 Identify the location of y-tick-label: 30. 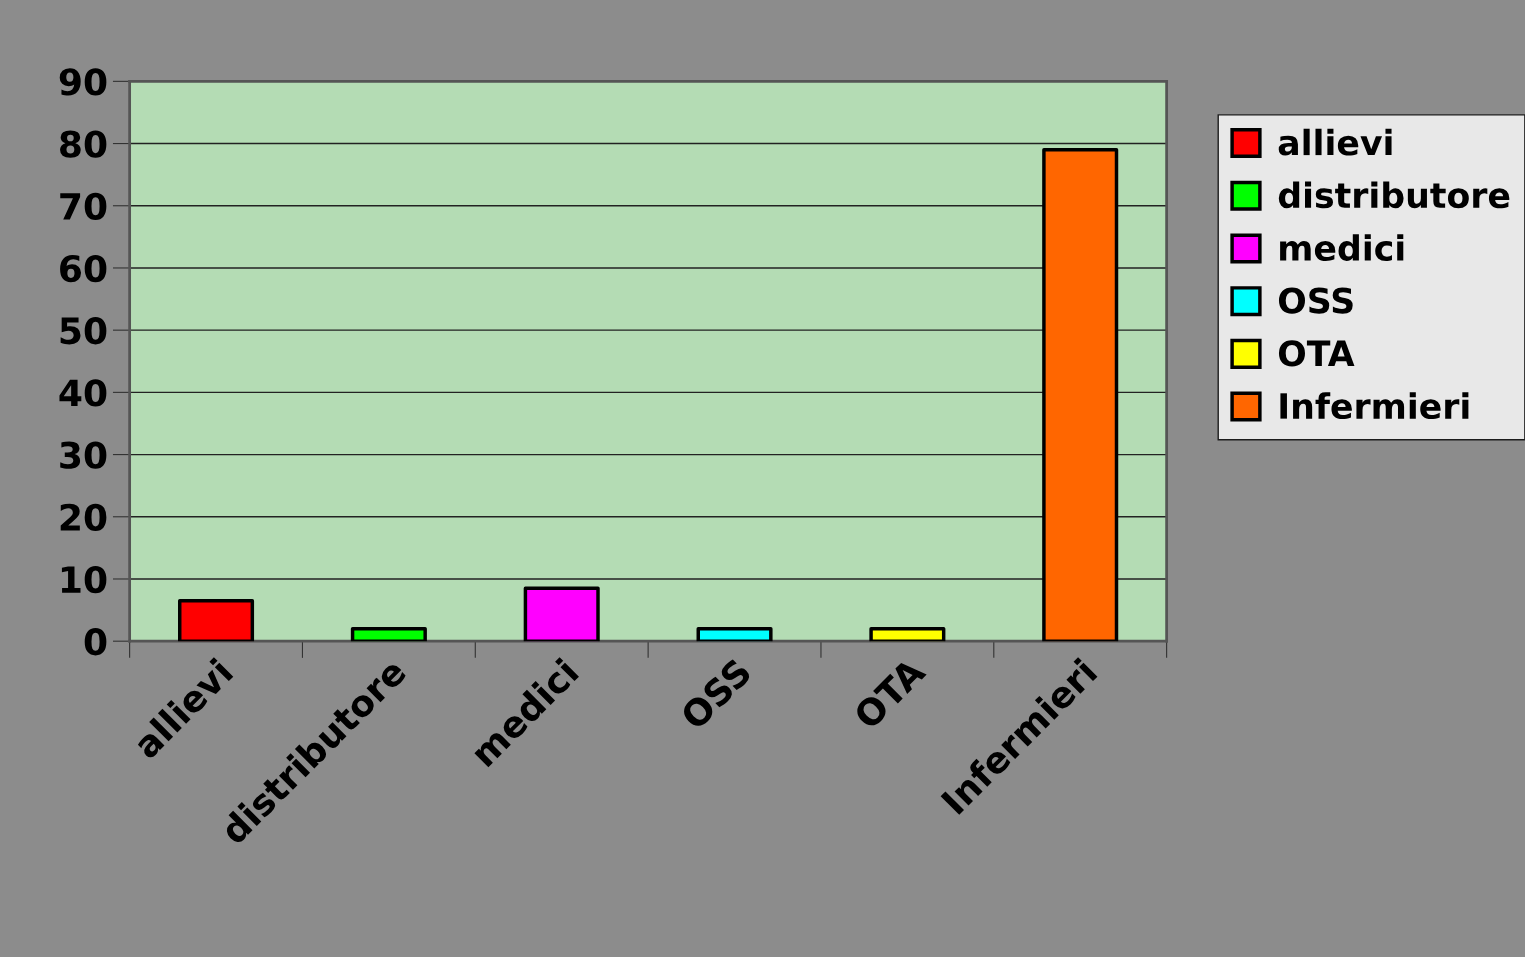
(83, 455).